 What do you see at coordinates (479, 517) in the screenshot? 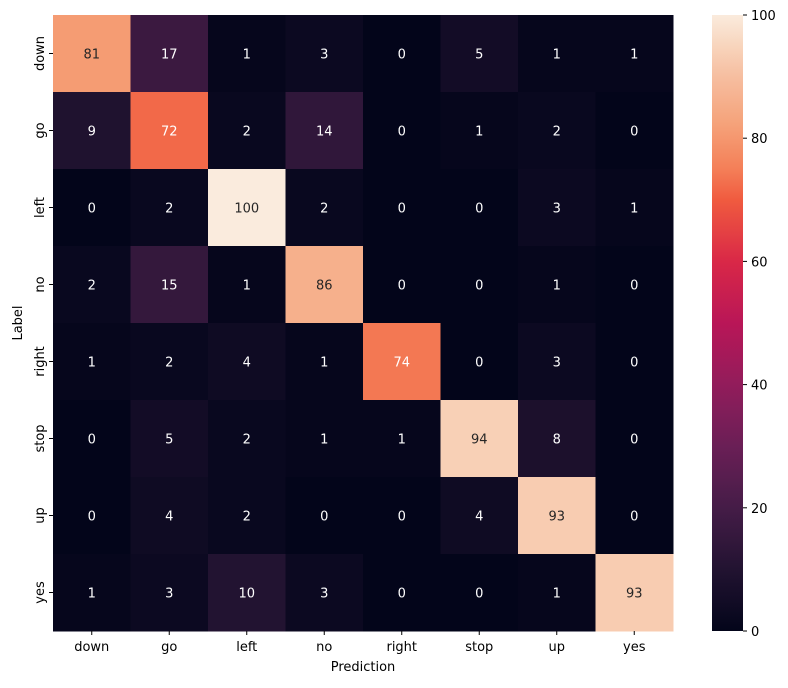
I see `cell-value-label: 4` at bounding box center [479, 517].